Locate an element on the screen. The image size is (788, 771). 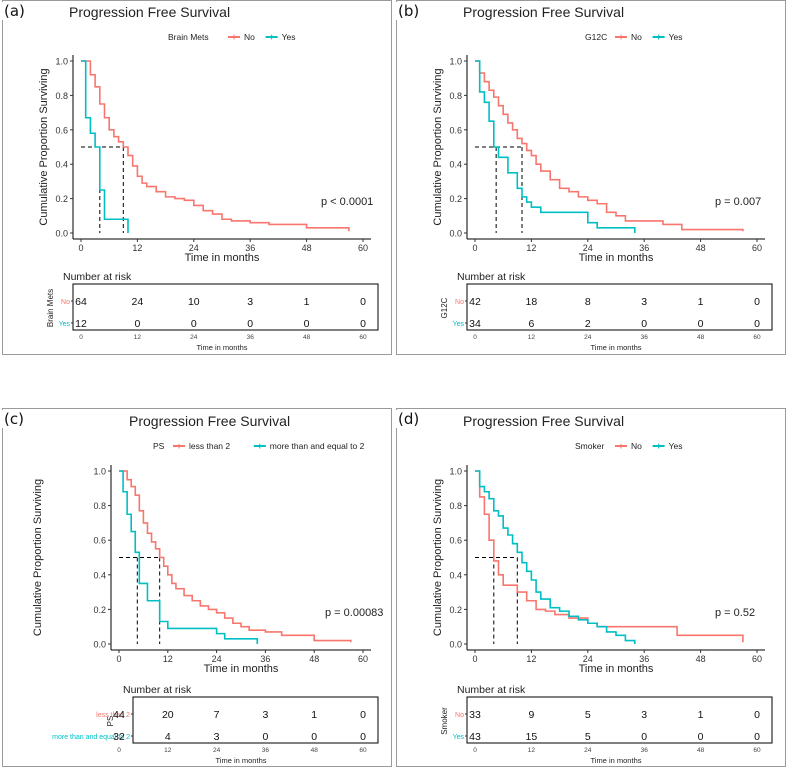
risk-value-d-1-0: 43 is located at coordinates (475, 737).